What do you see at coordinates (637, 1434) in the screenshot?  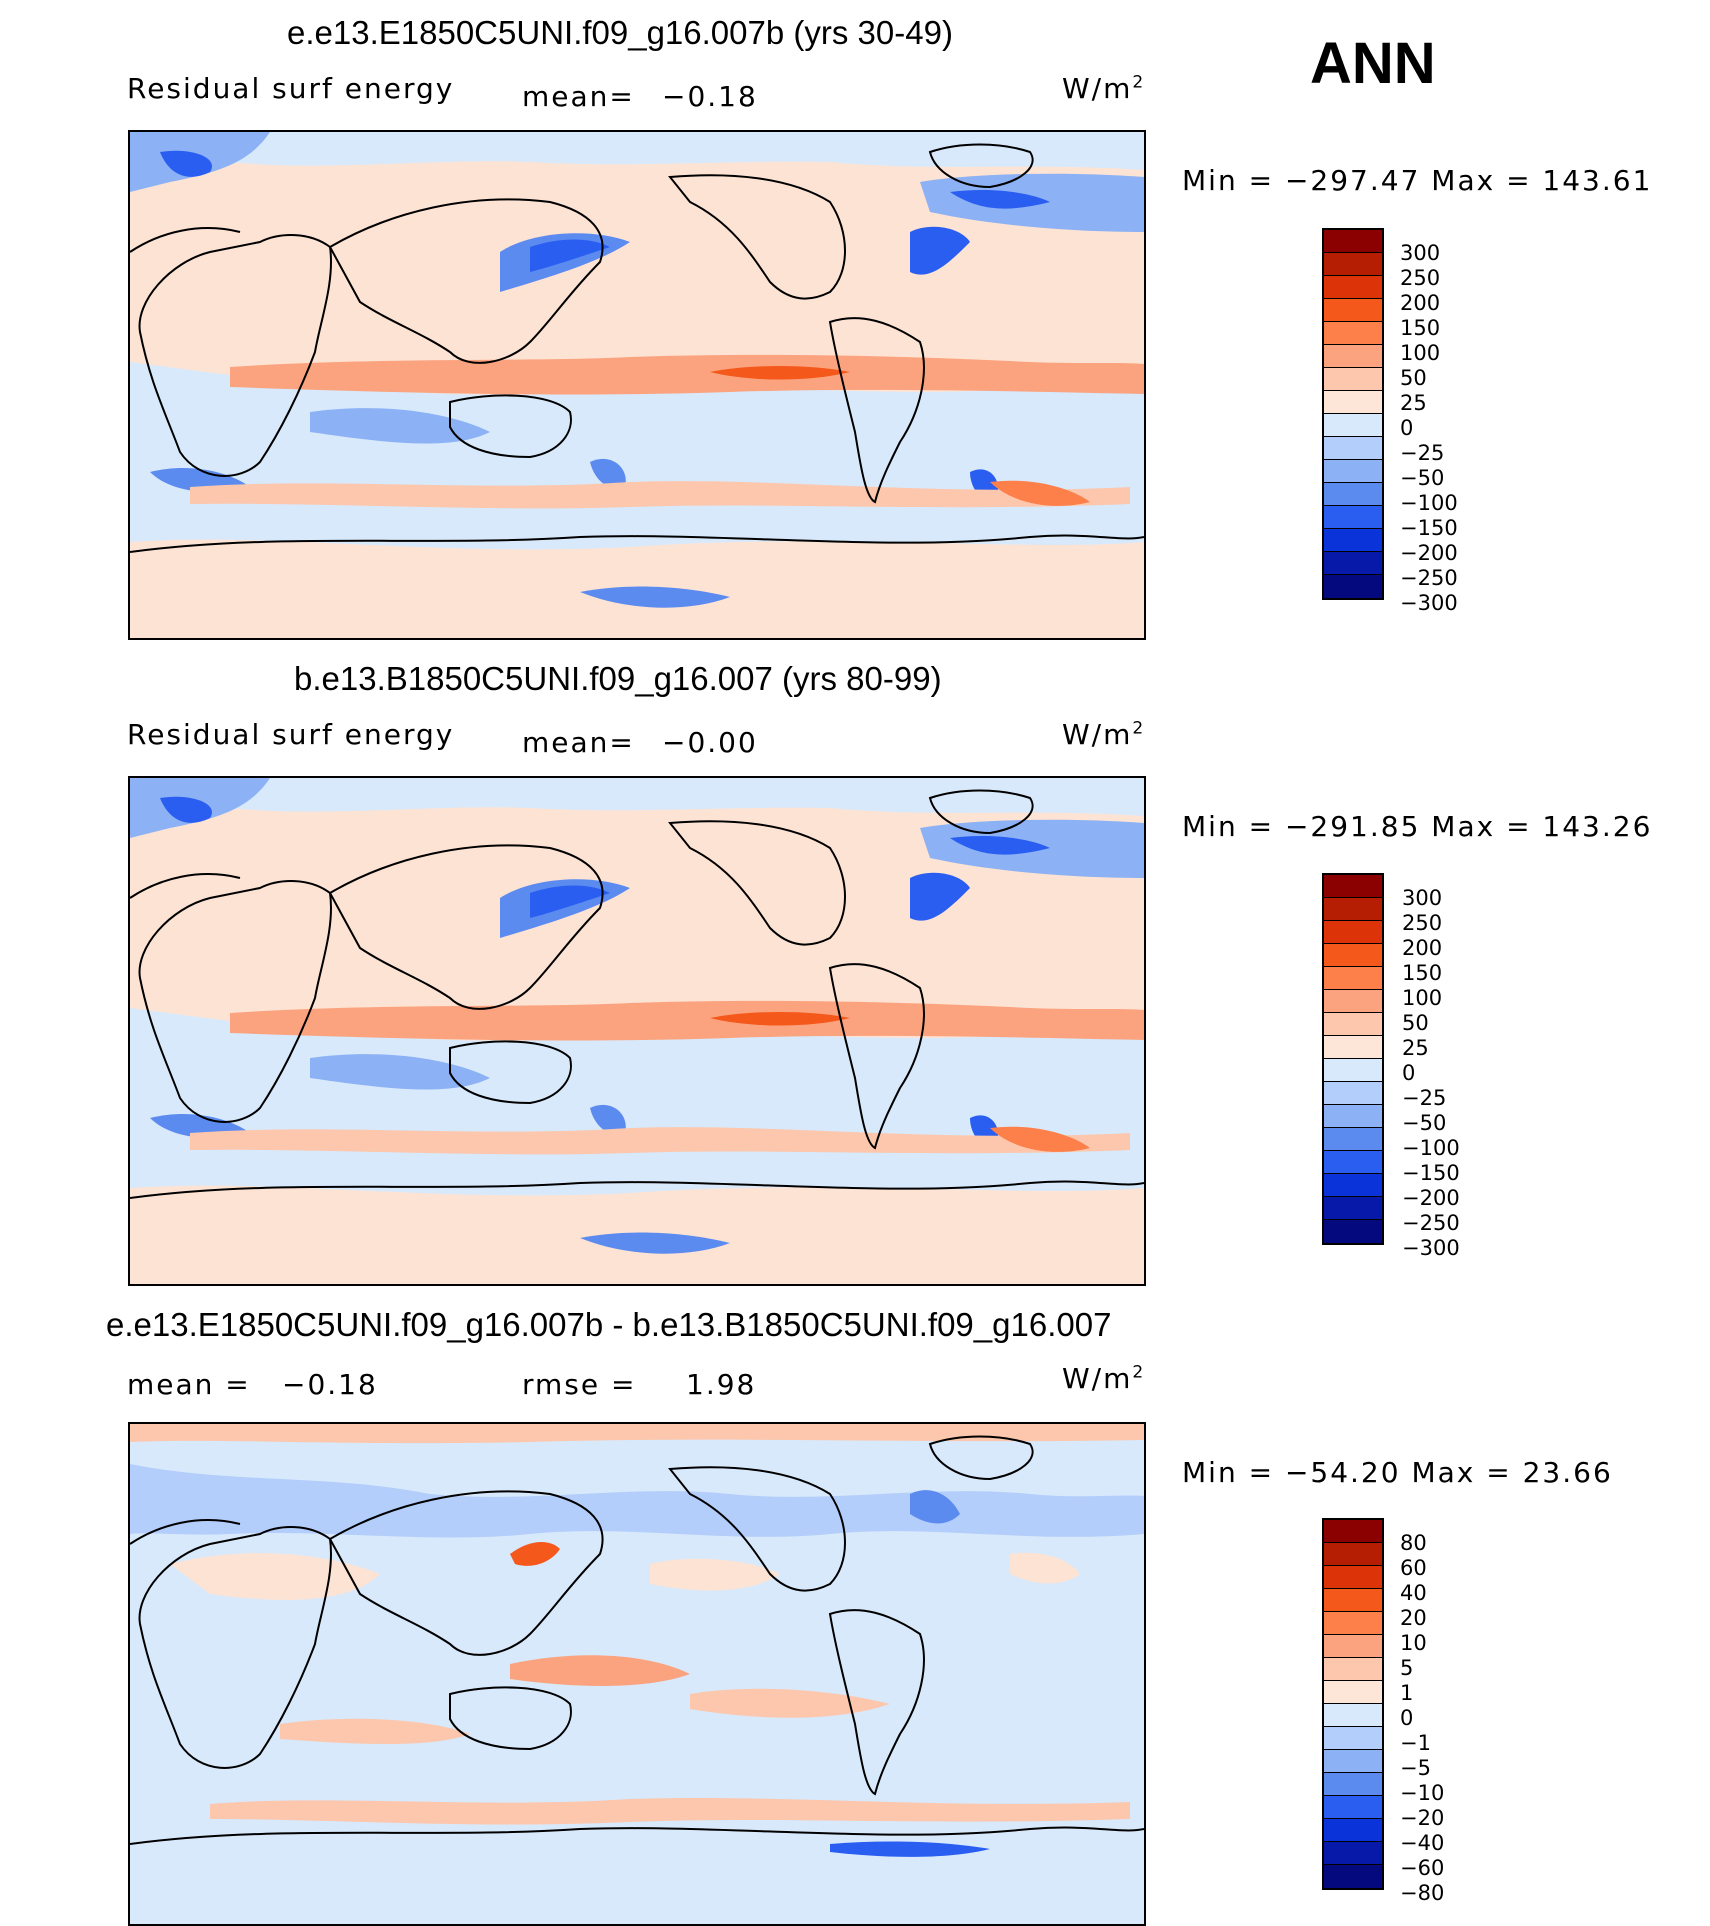 I see `panel3-arctic-warm` at bounding box center [637, 1434].